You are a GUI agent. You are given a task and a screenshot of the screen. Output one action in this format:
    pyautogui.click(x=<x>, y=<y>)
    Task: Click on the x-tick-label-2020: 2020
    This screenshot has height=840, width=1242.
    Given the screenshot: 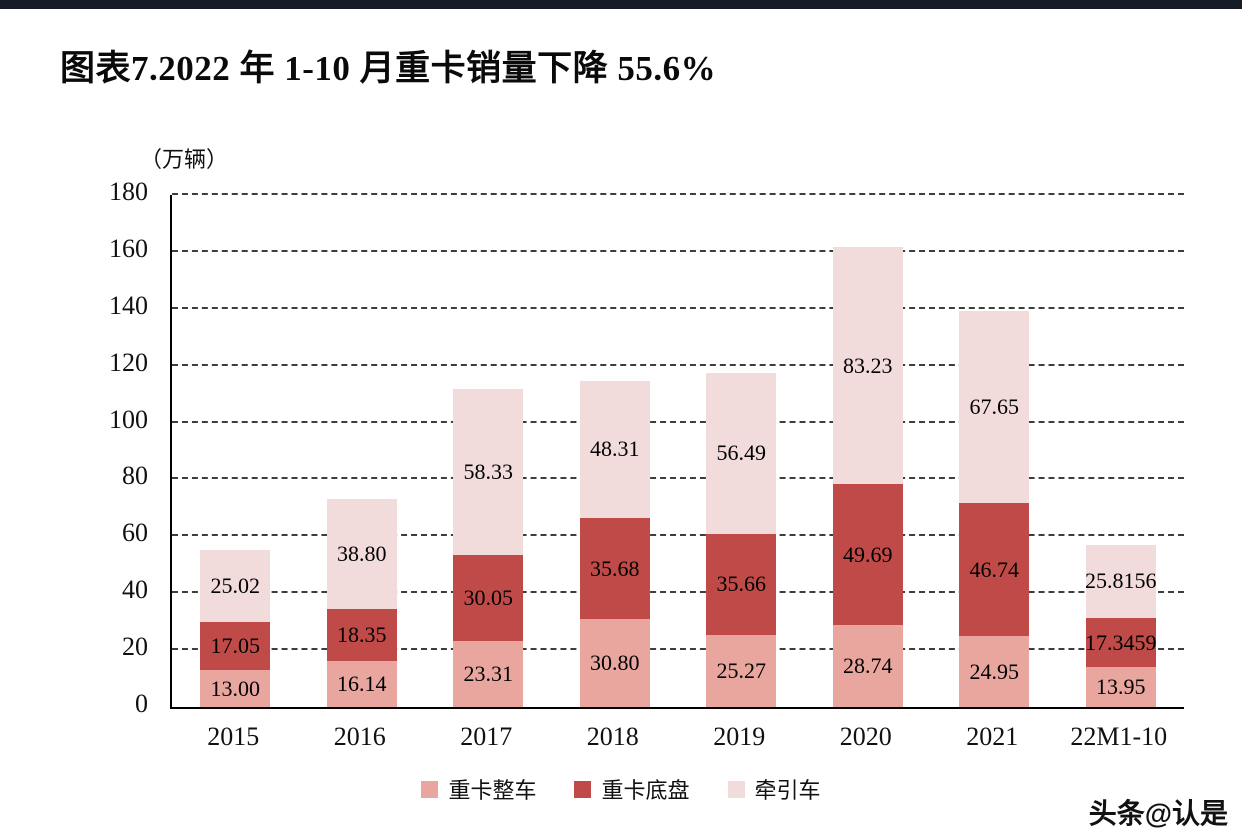 What is the action you would take?
    pyautogui.click(x=865, y=736)
    